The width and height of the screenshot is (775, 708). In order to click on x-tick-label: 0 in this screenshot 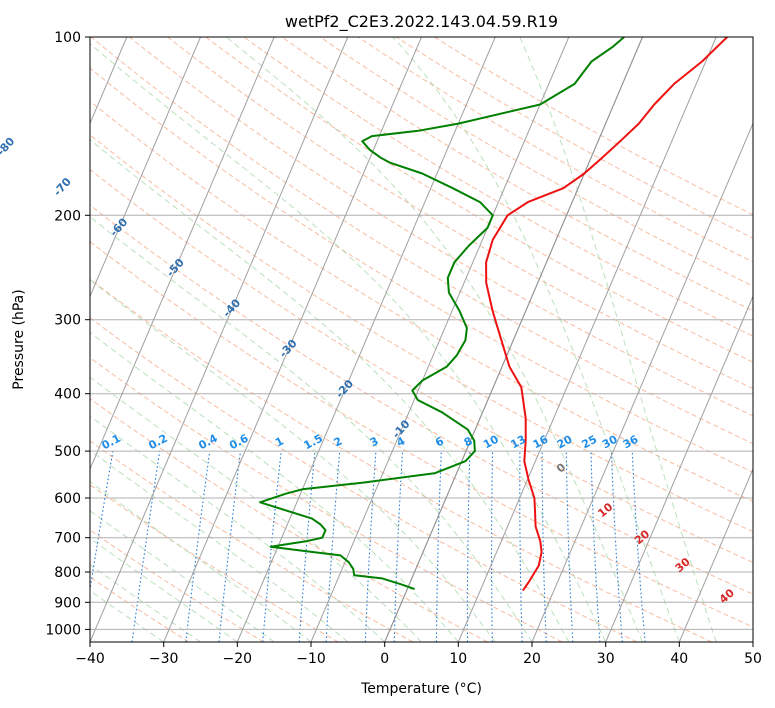, I will do `click(384, 659)`.